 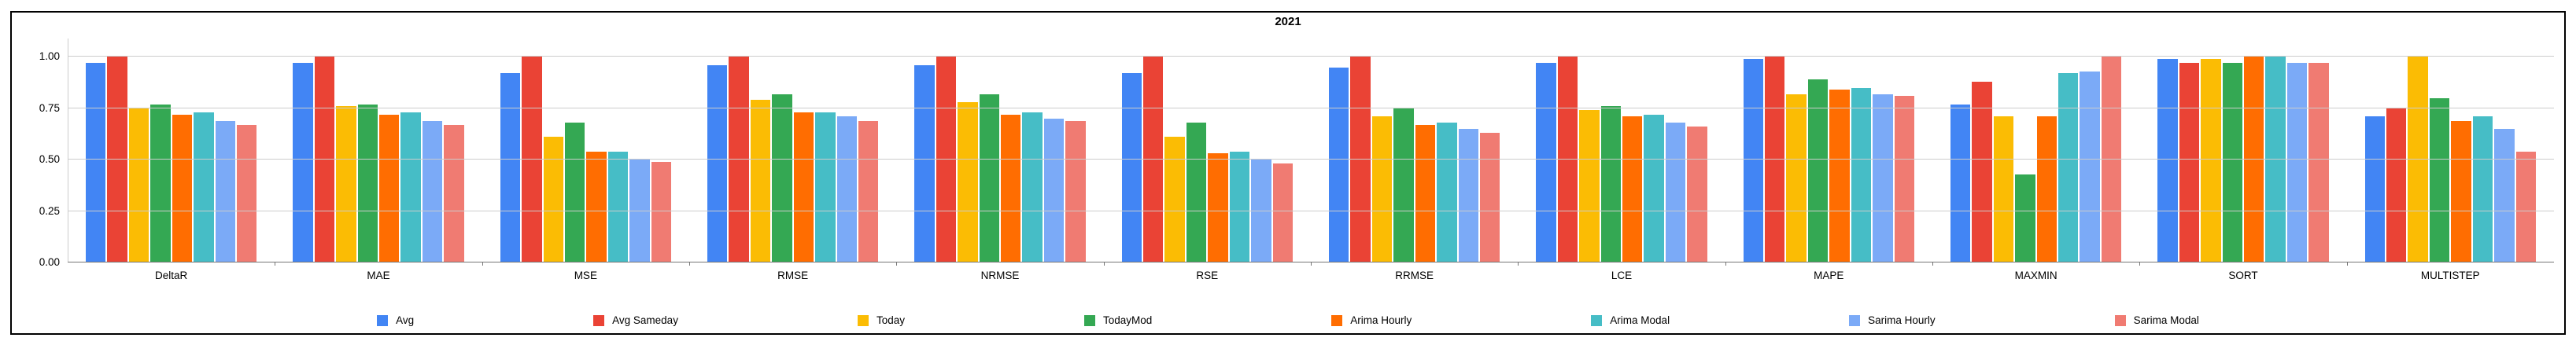 I want to click on legend-item-avg-sameday: Avg Sameday, so click(x=635, y=320).